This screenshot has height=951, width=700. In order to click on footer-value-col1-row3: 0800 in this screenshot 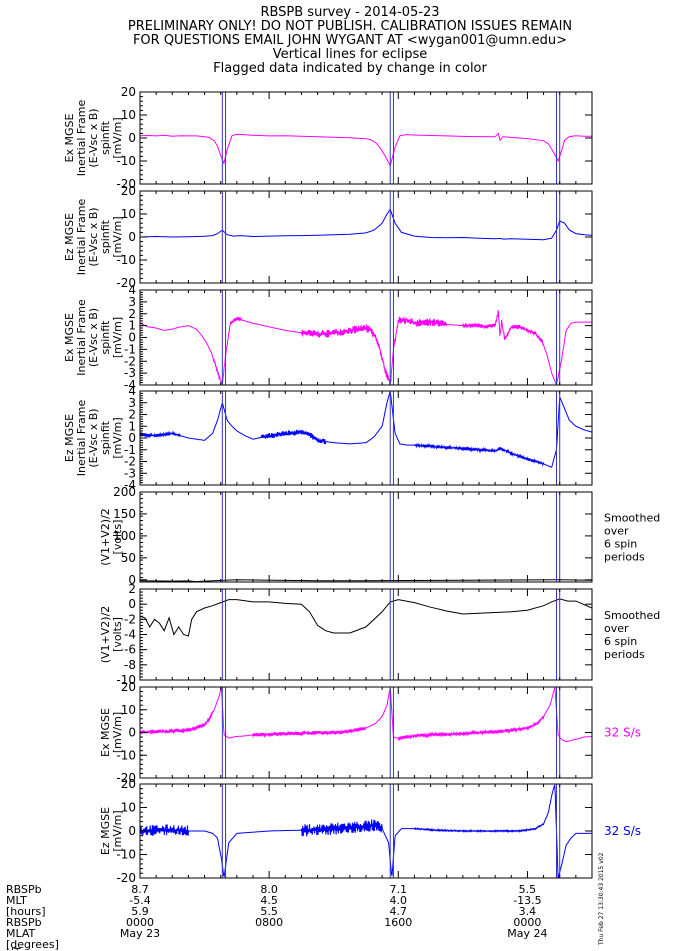, I will do `click(269, 922)`.